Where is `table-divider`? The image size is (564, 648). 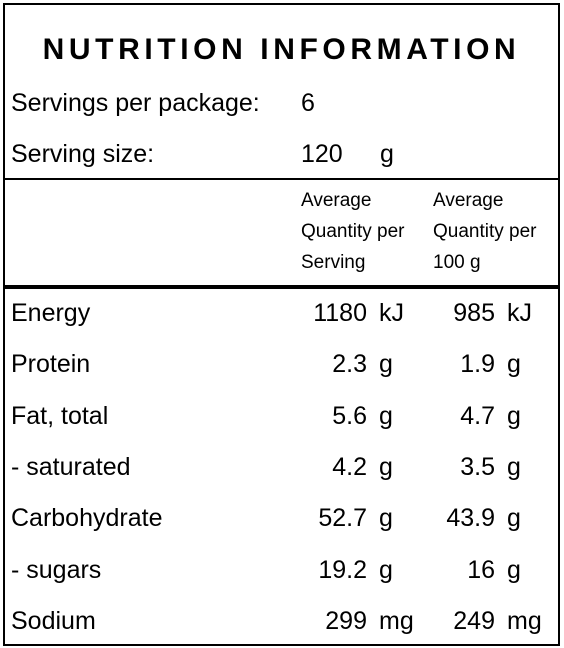
table-divider is located at coordinates (281, 287).